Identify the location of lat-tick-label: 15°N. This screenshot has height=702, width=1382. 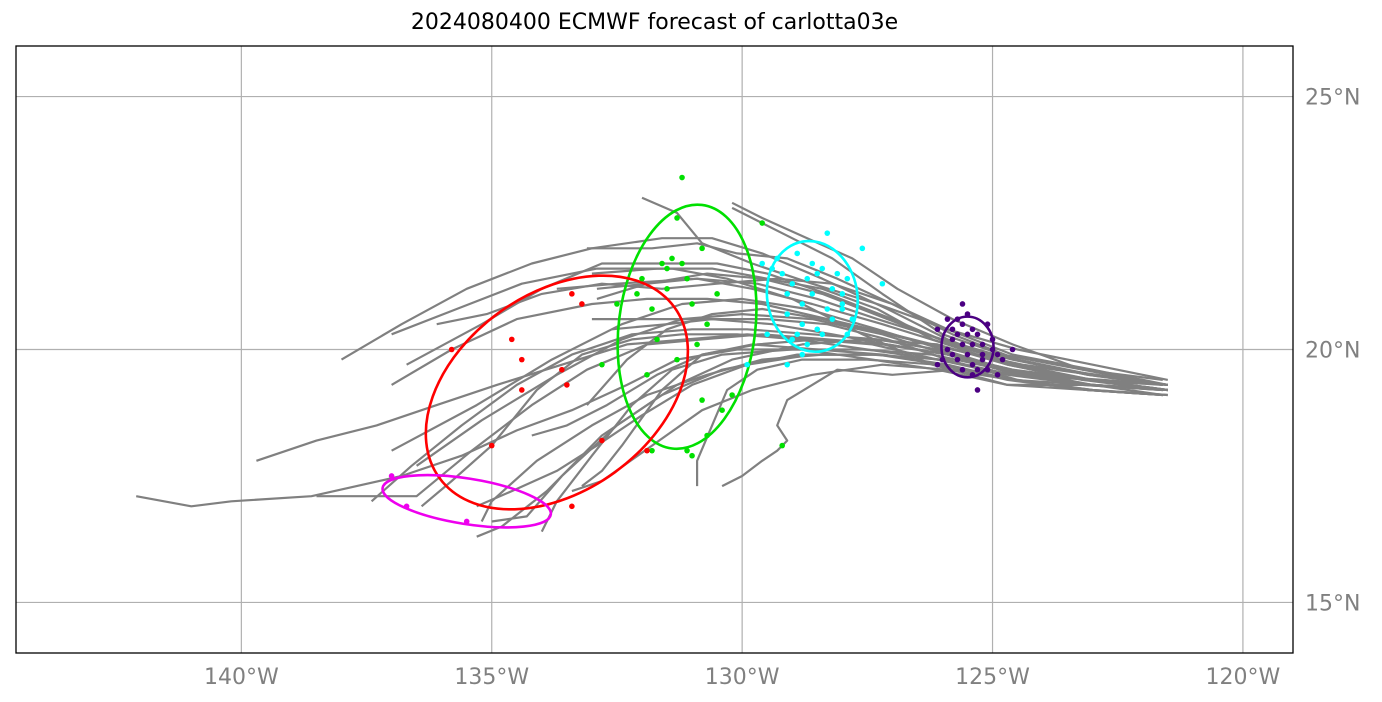
(1332, 603).